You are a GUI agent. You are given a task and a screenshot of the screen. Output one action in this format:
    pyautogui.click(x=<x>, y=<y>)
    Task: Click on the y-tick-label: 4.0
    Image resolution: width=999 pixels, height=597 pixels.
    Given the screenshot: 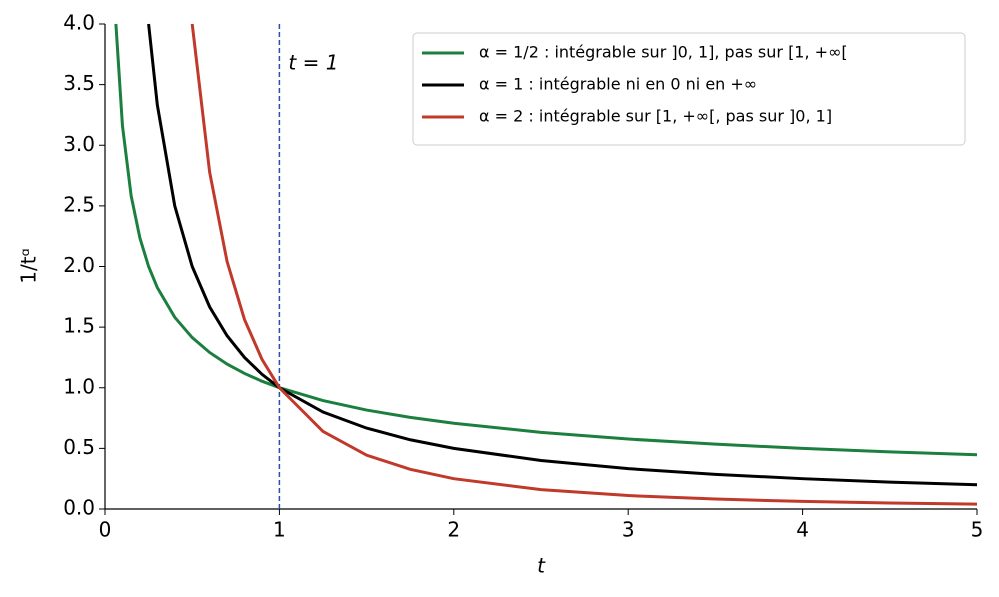 What is the action you would take?
    pyautogui.click(x=79, y=23)
    